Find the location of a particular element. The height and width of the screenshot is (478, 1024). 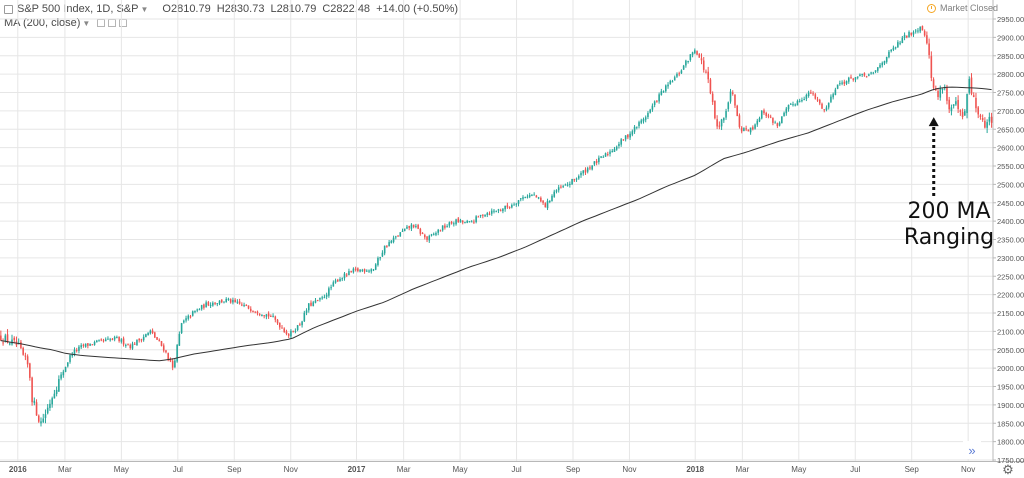

symbol-title: S&P 500 Index, 1D, S&P is located at coordinates (78, 9).